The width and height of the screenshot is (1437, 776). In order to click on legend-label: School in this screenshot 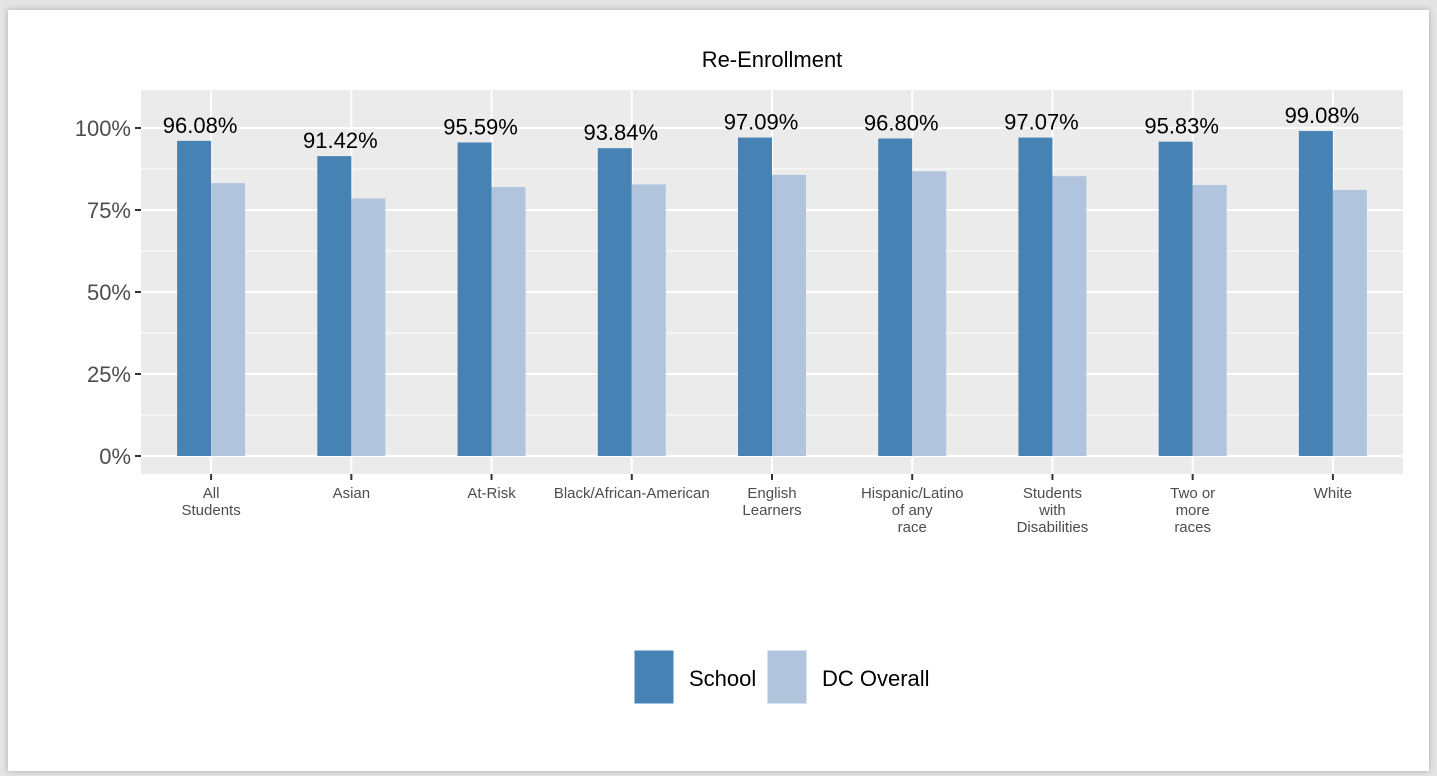, I will do `click(722, 678)`.